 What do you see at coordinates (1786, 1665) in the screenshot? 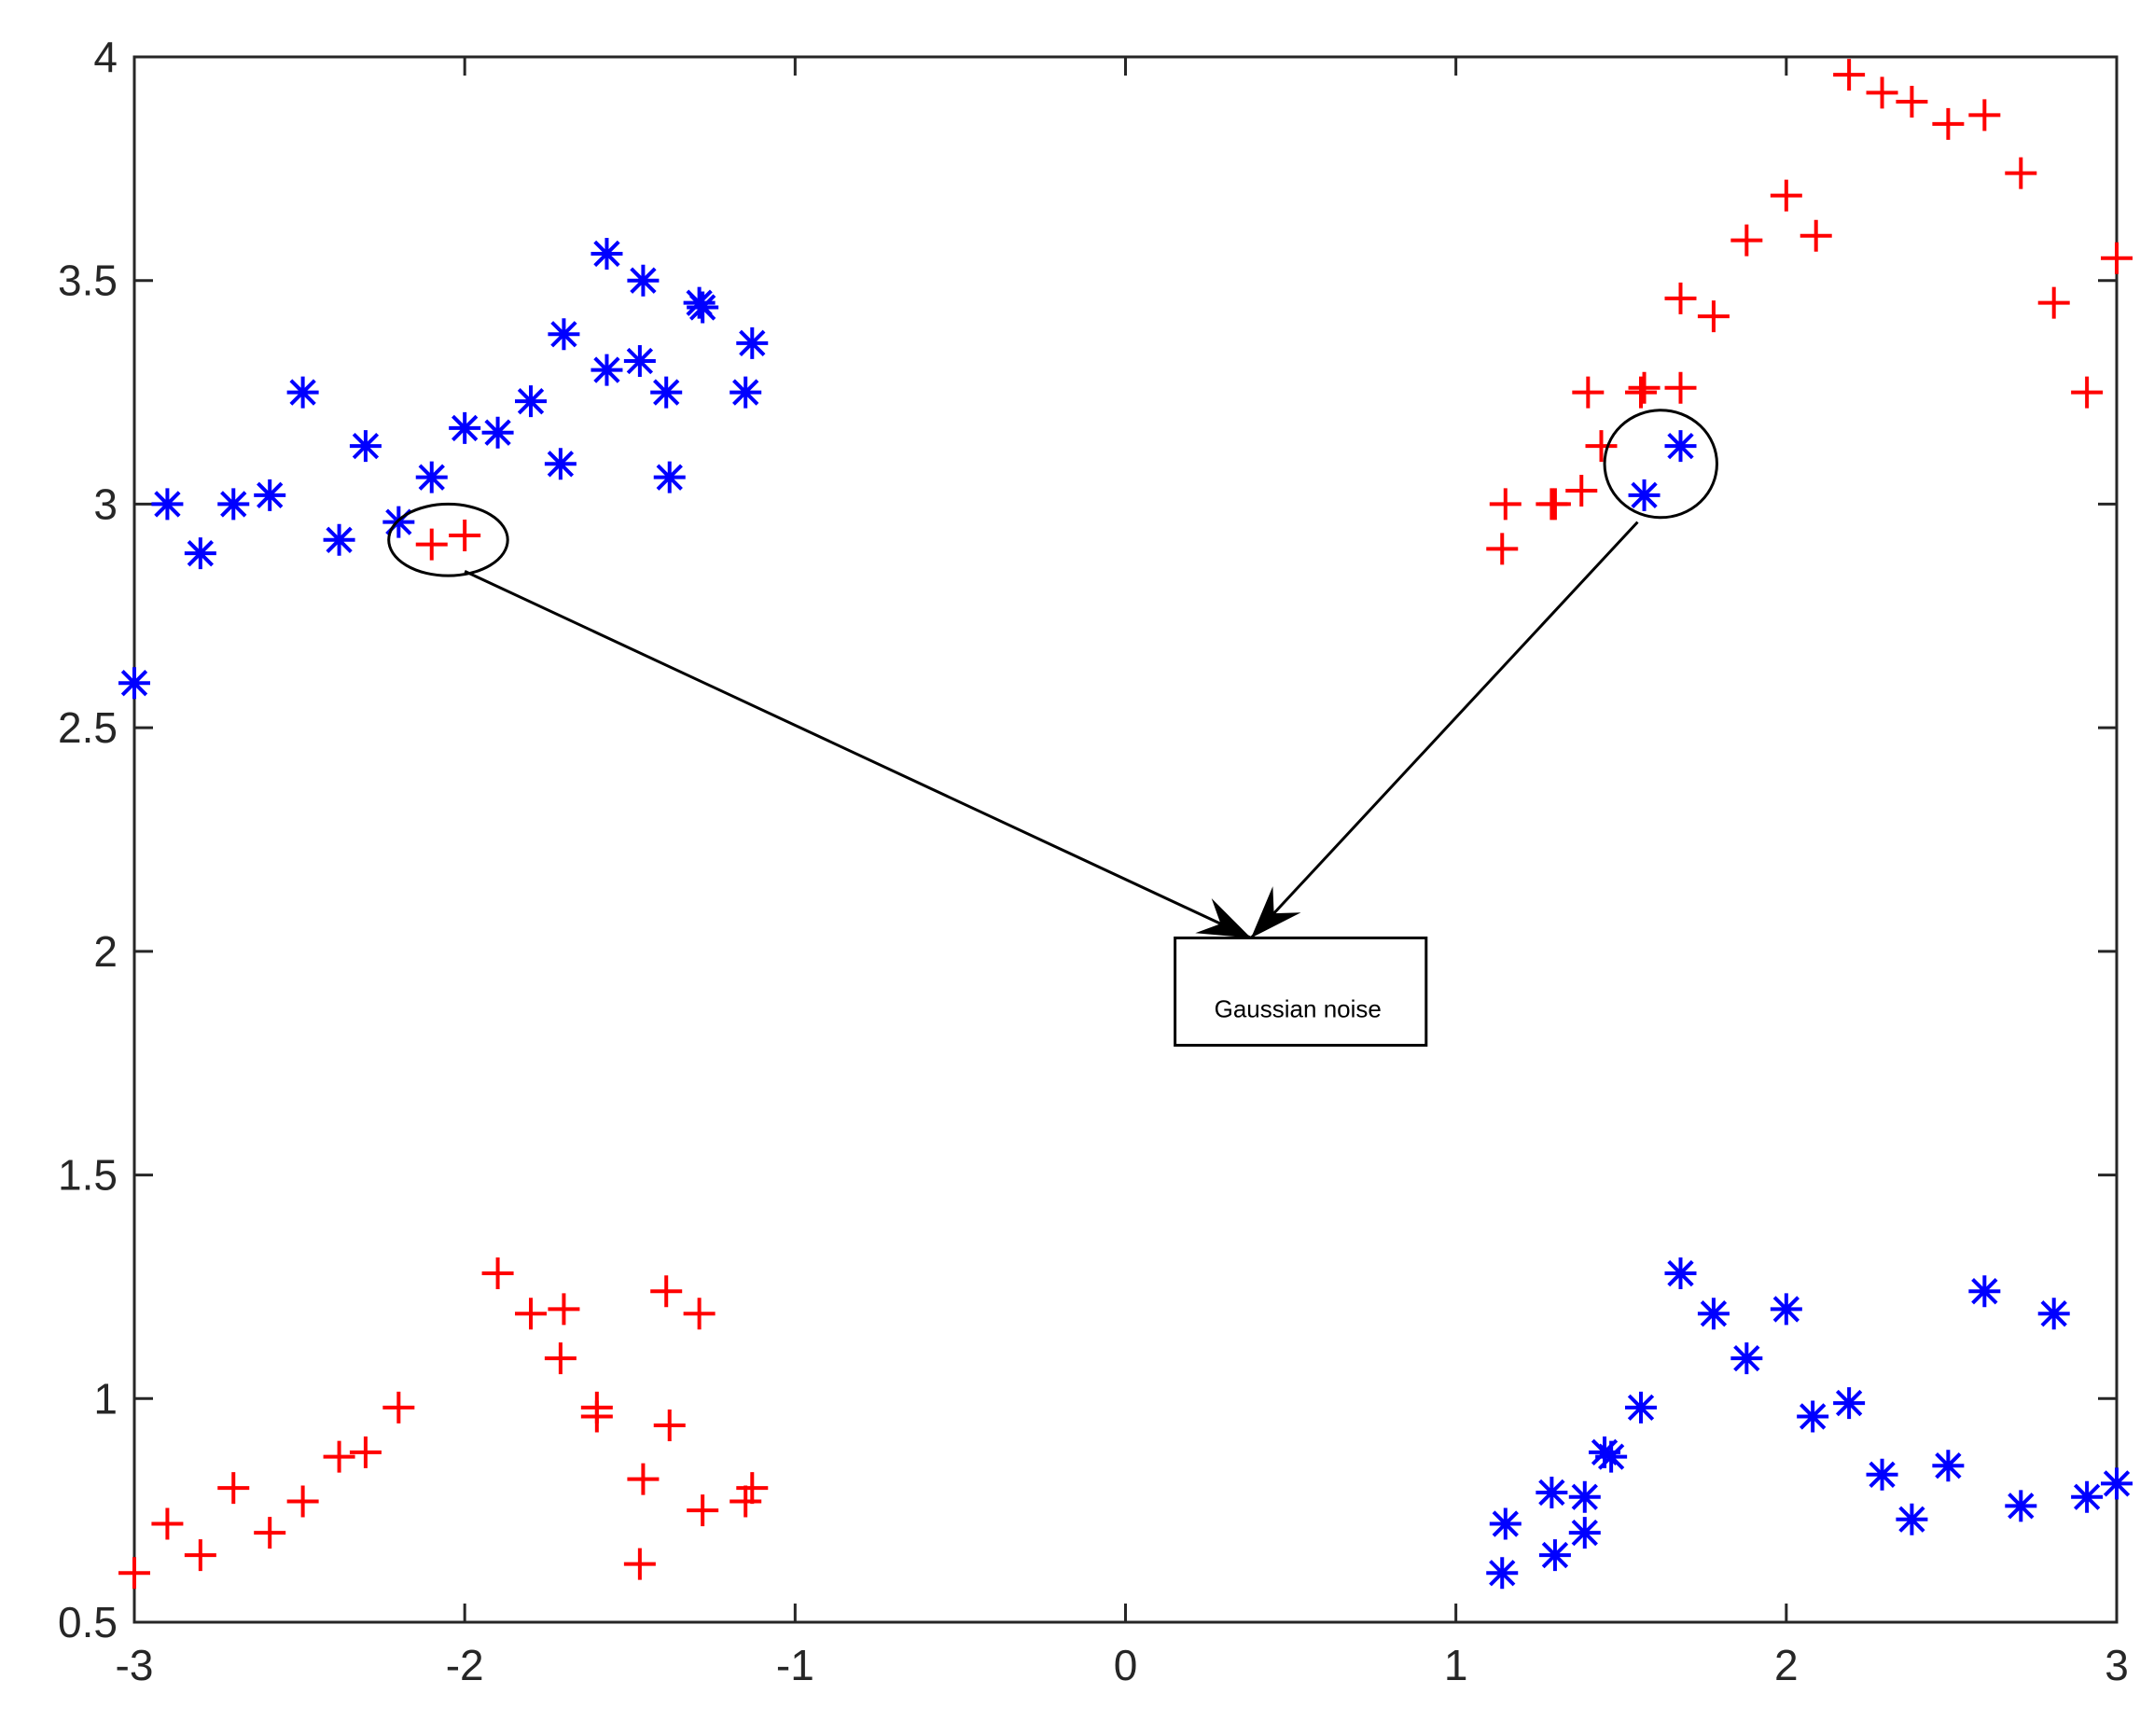
I see `x-tick-label: 2` at bounding box center [1786, 1665].